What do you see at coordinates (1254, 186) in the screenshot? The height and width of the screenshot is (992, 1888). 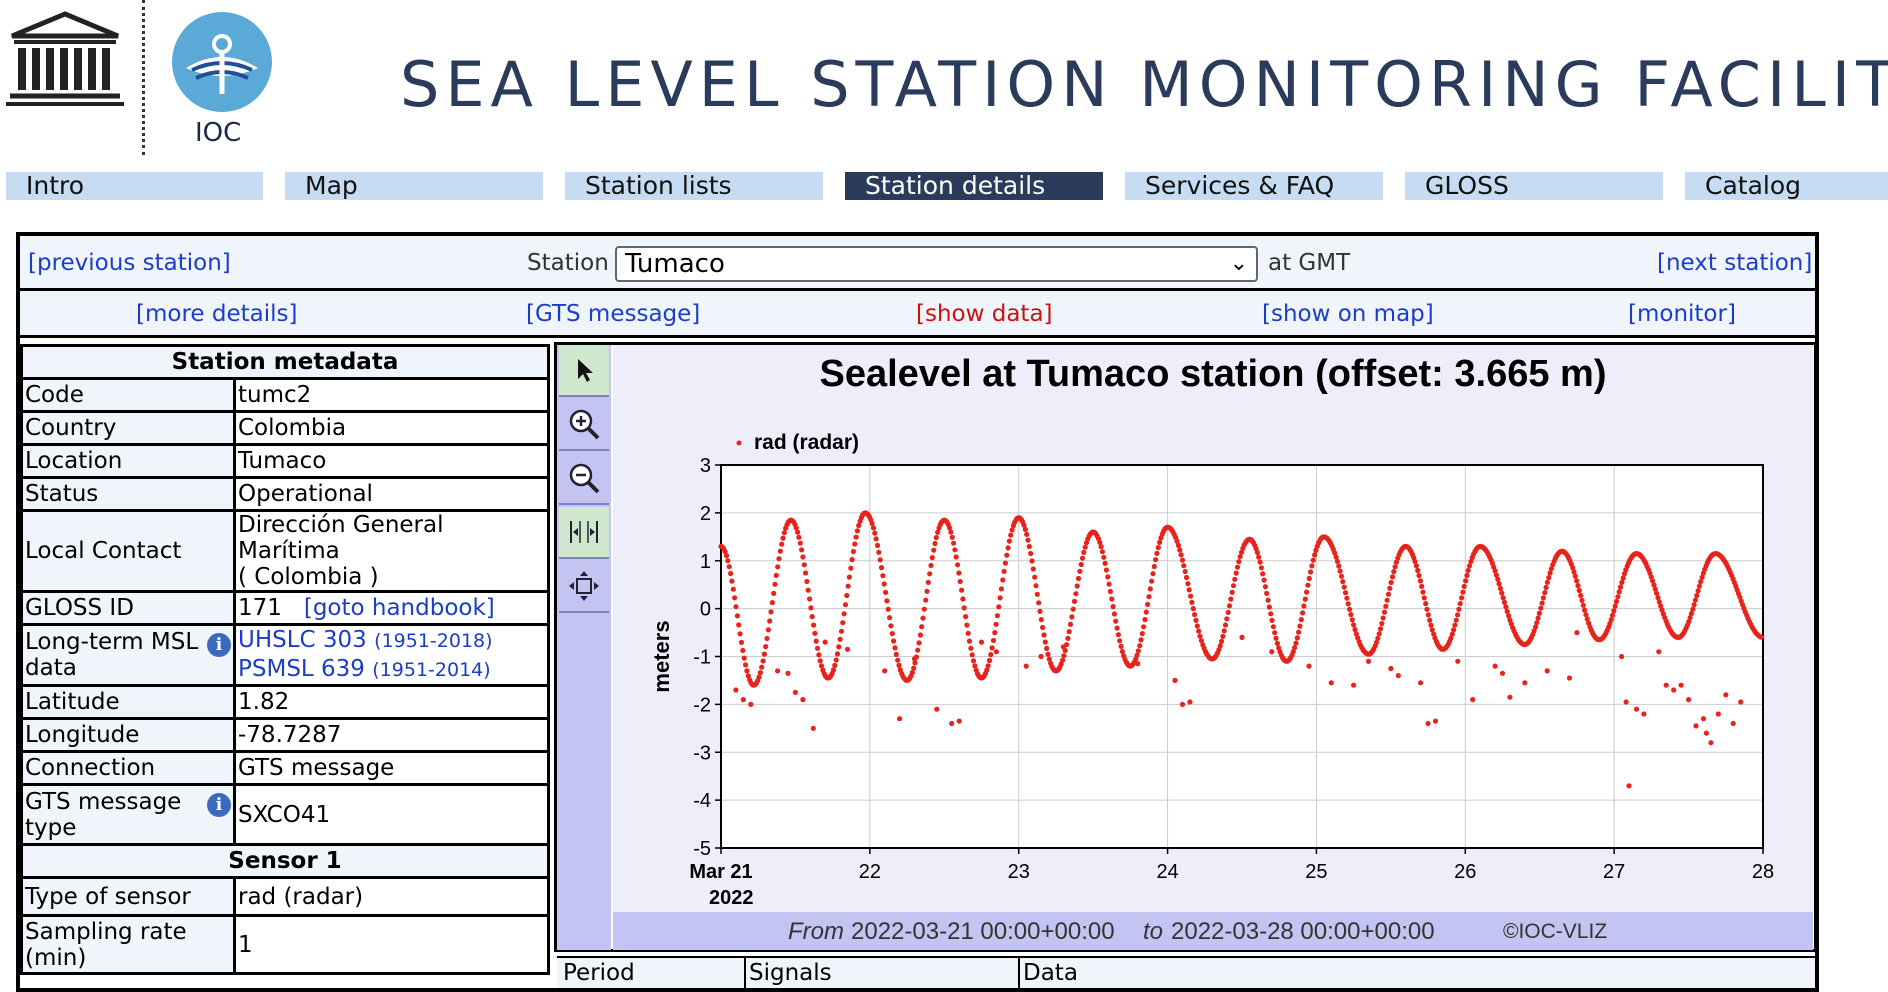 I see `nav-services-faq: Services & FAQ` at bounding box center [1254, 186].